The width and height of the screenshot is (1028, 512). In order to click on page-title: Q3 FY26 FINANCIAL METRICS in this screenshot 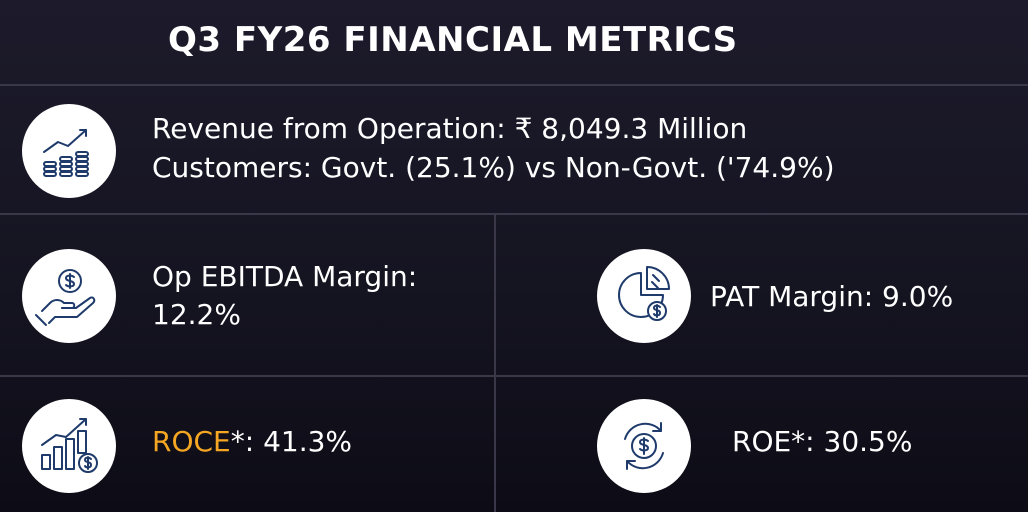, I will do `click(453, 40)`.